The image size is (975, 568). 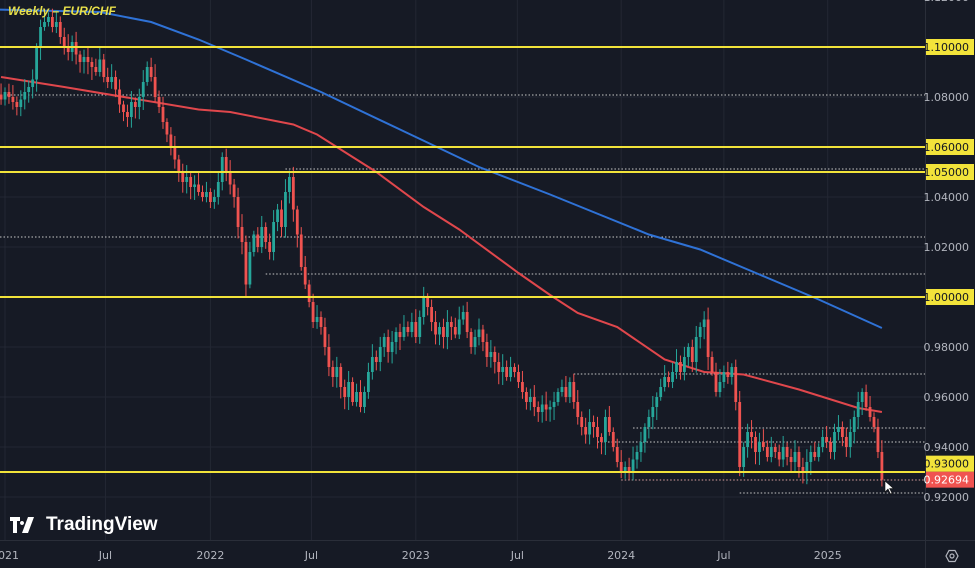 What do you see at coordinates (947, 172) in the screenshot?
I see `level-price-label: 1.05000` at bounding box center [947, 172].